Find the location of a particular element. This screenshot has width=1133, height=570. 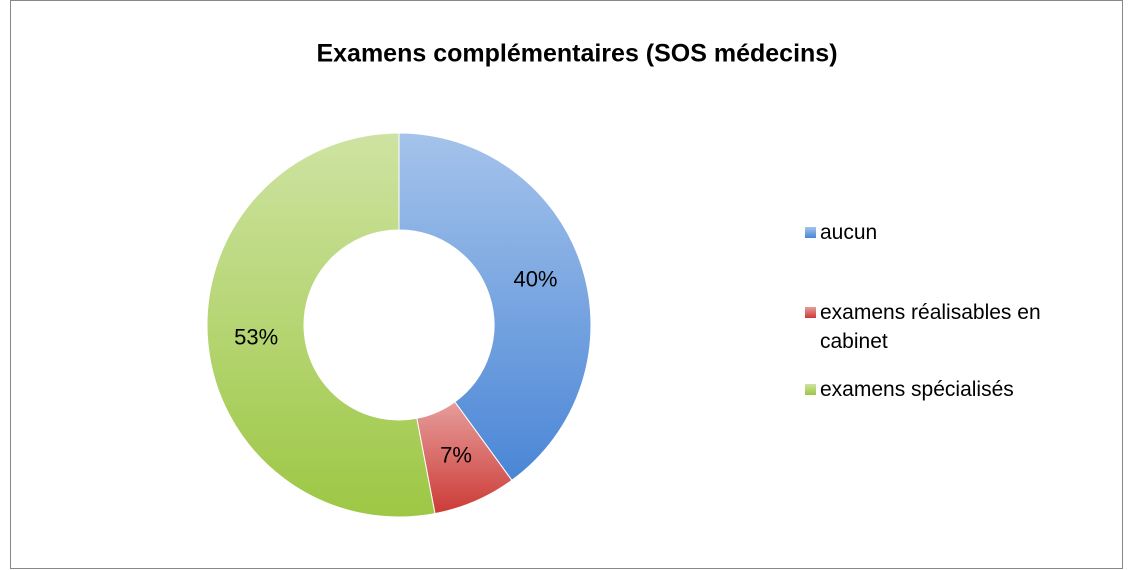

data-label: 40% is located at coordinates (535, 278).